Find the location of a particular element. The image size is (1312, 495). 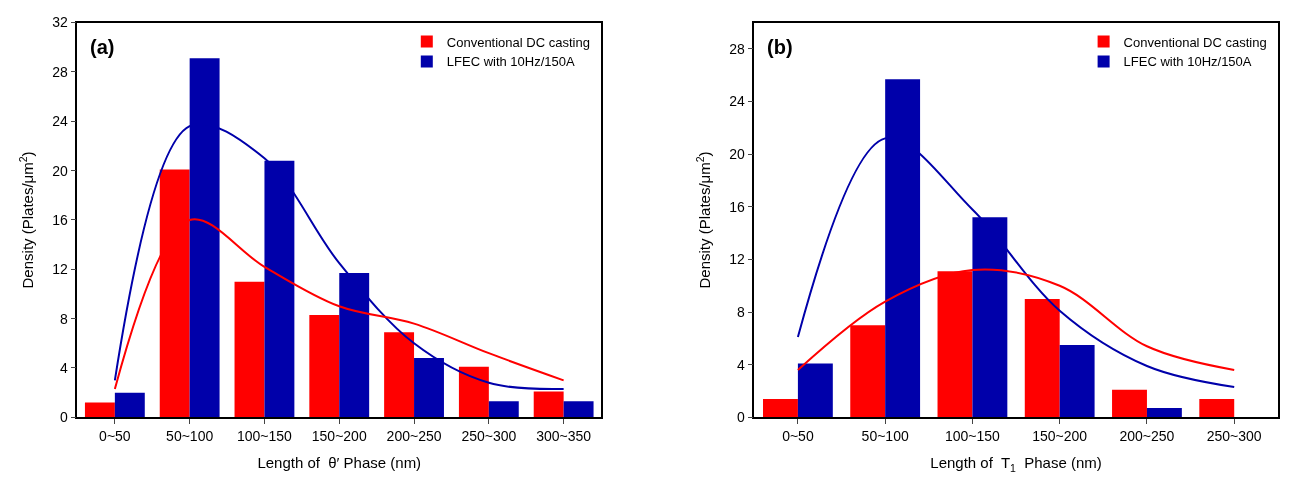

annotation: (a) is located at coordinates (102, 47).